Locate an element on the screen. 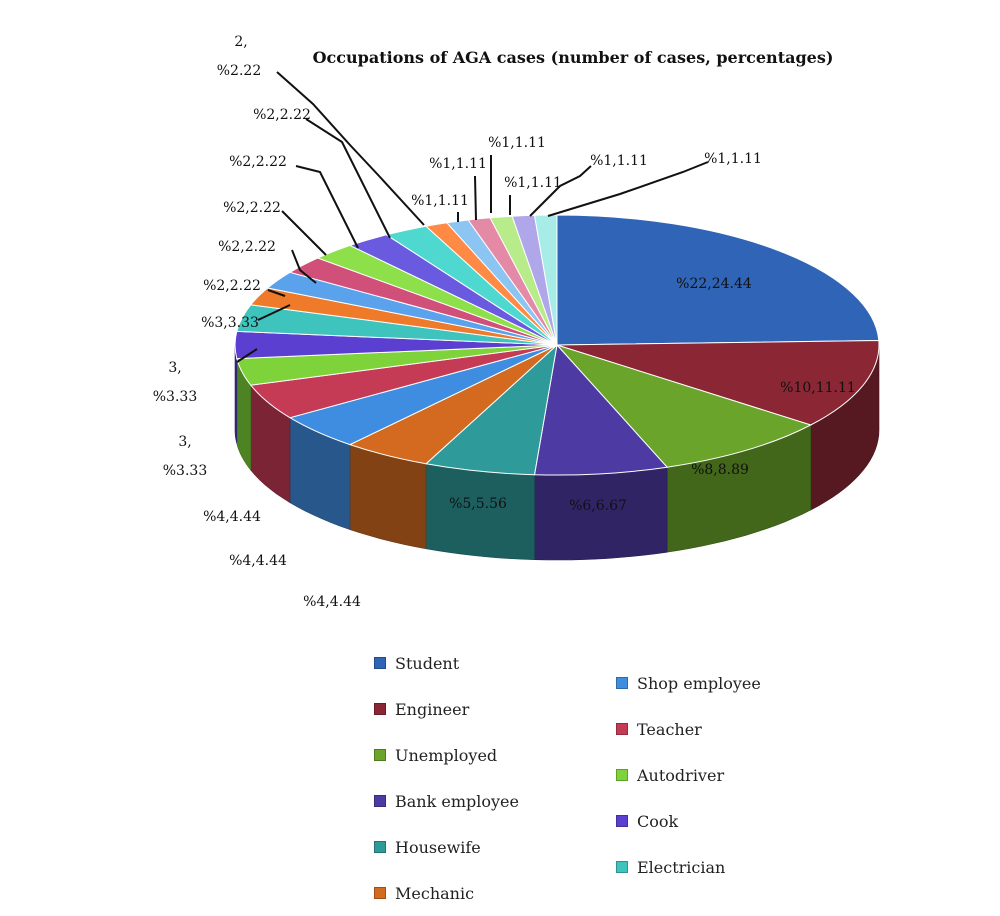 The height and width of the screenshot is (916, 1000). data-label-3: %6,6.67 is located at coordinates (598, 506).